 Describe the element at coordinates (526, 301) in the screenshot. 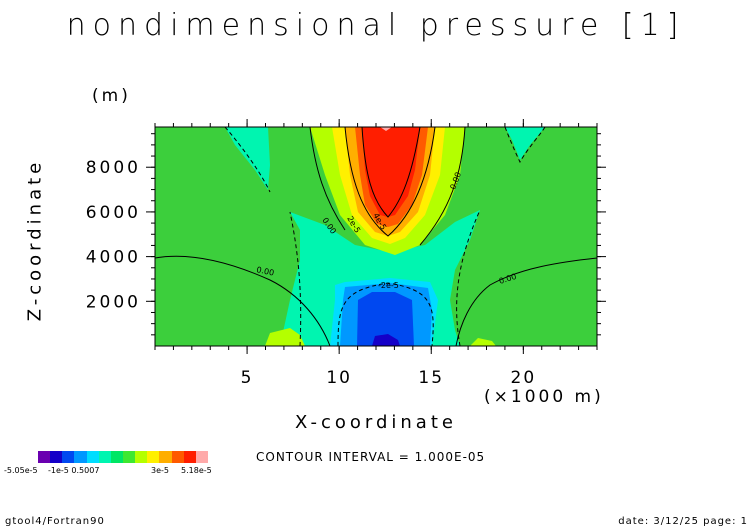

I see `contour-line-zero-right` at that location.